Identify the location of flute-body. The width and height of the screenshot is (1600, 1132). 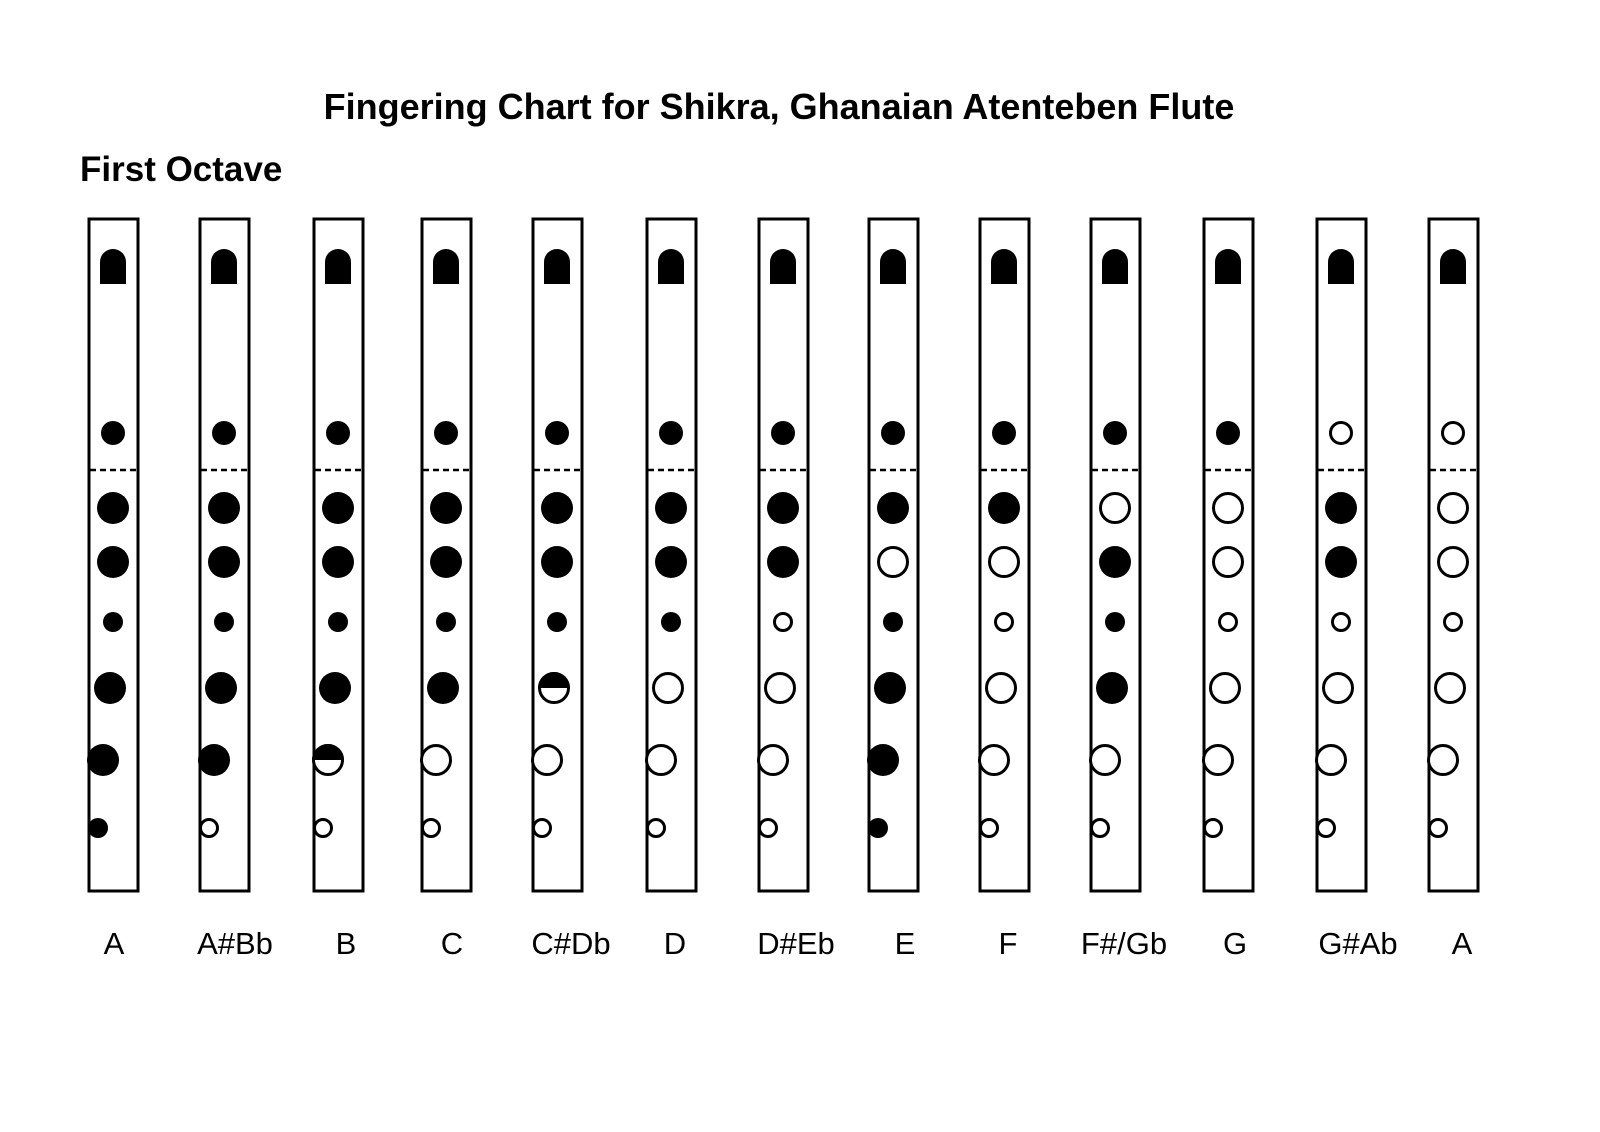
(113, 555).